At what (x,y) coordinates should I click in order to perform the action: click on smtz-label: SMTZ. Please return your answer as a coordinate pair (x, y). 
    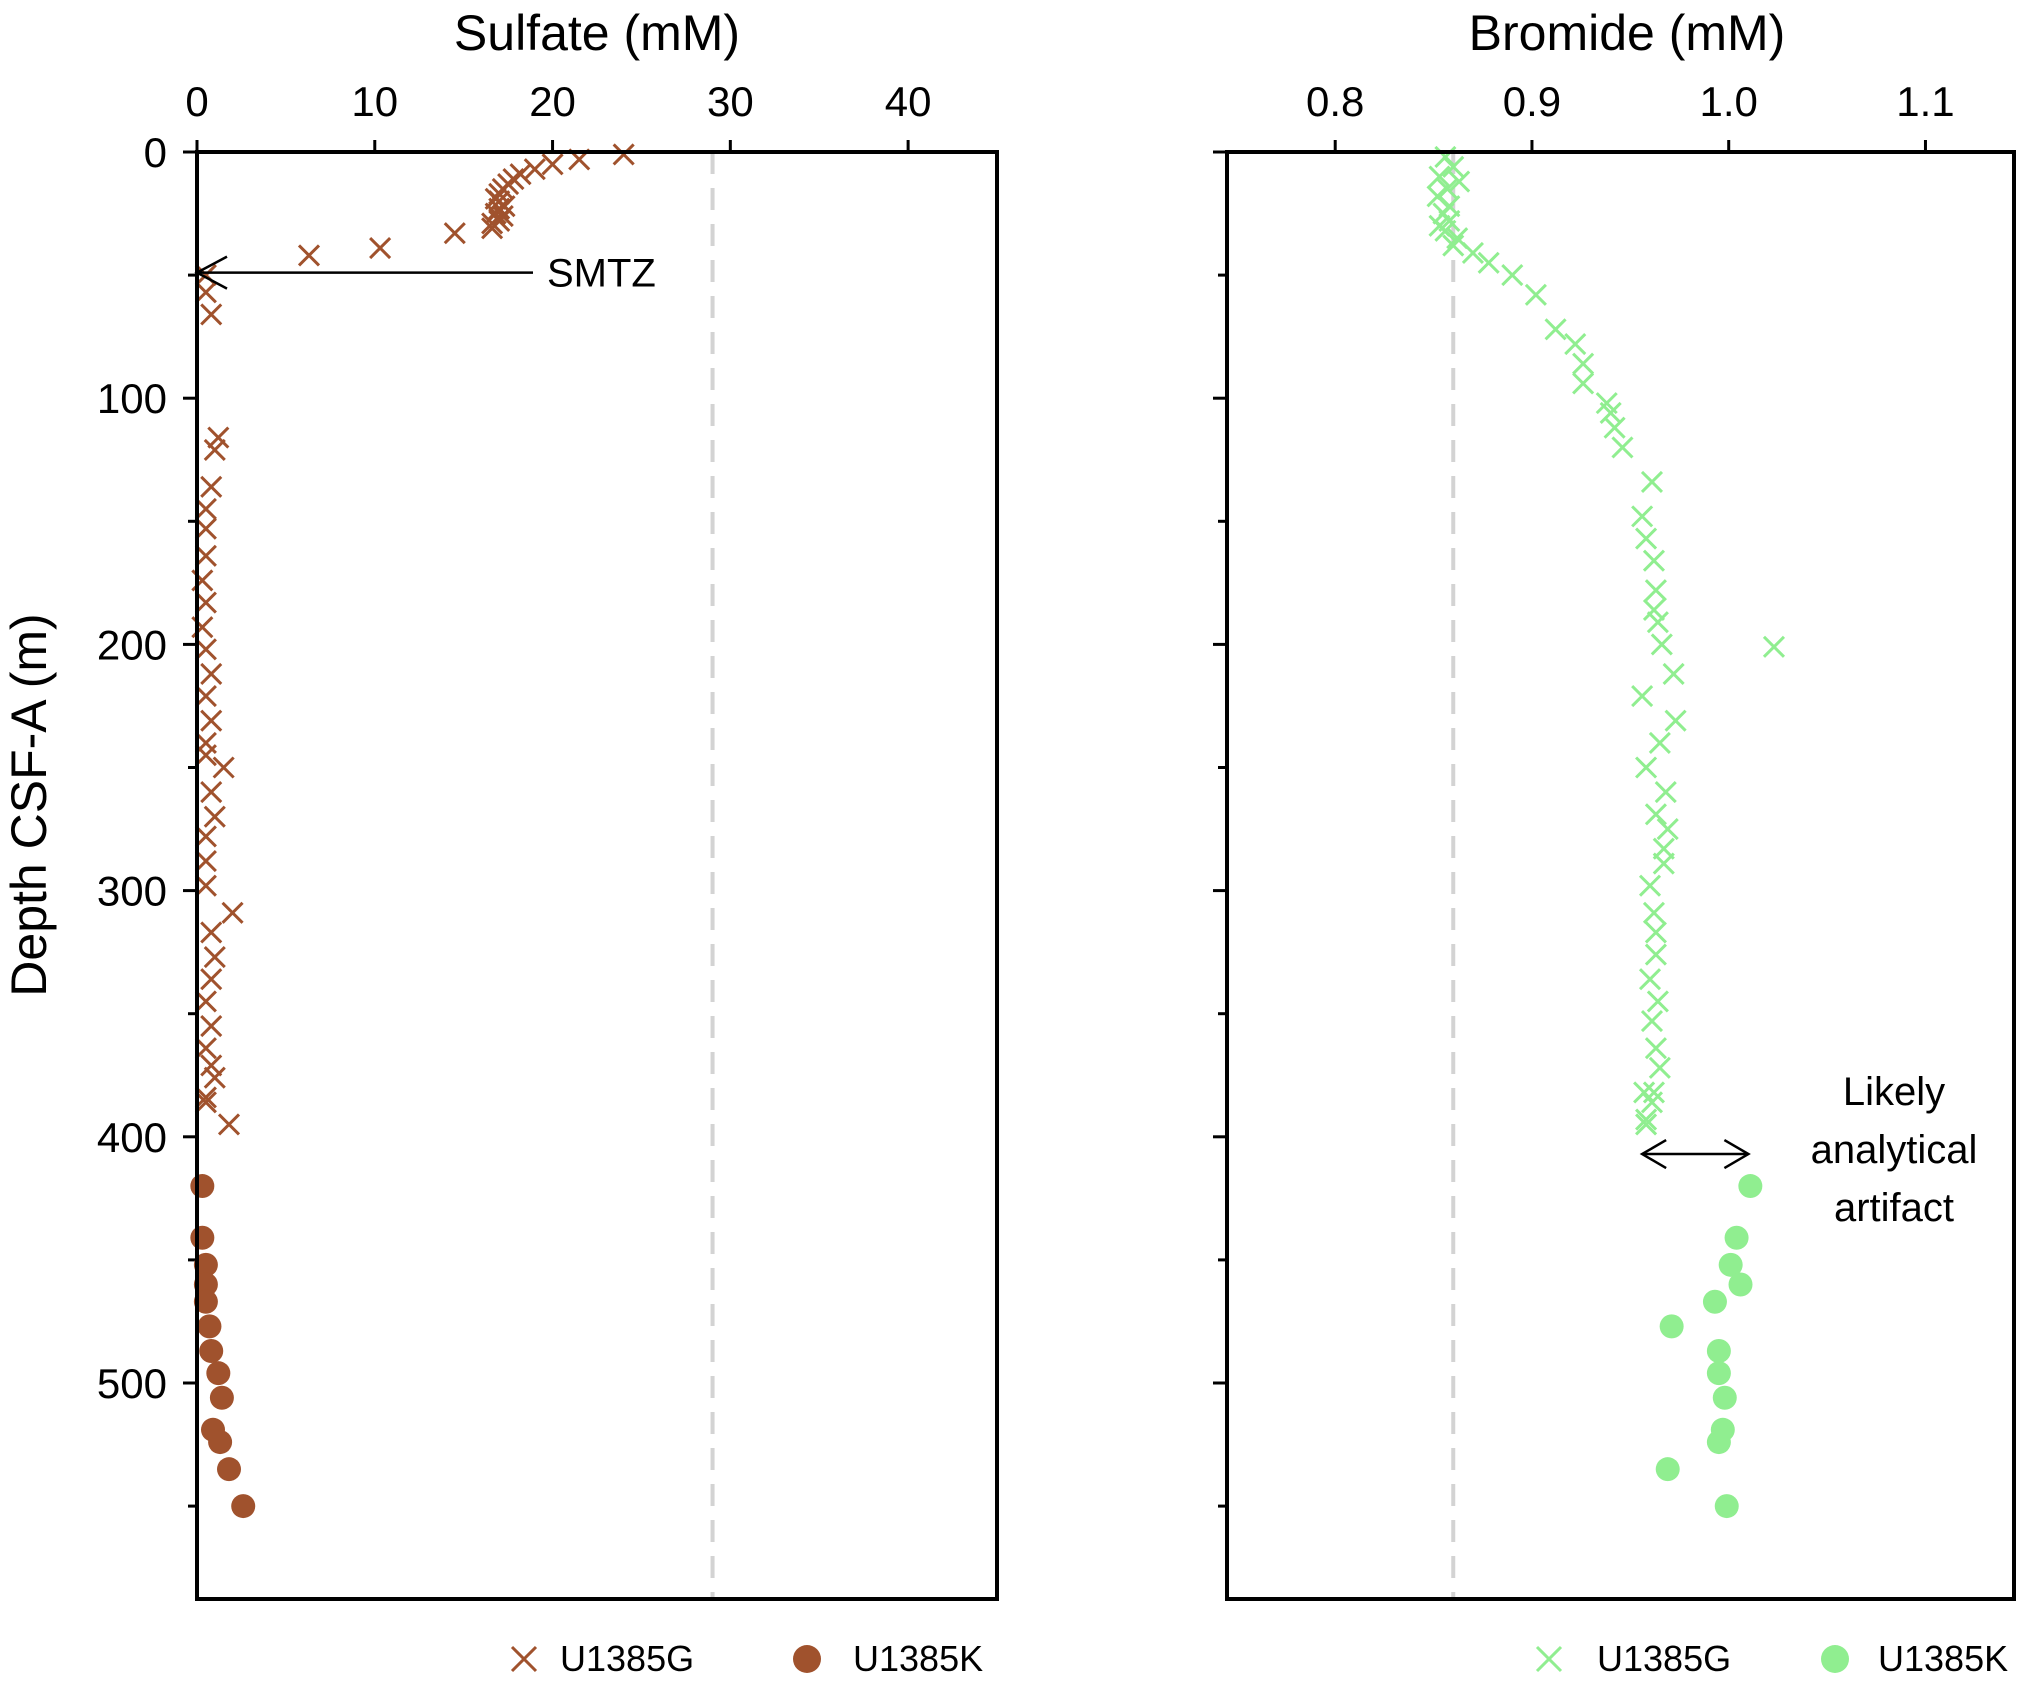
    Looking at the image, I should click on (601, 274).